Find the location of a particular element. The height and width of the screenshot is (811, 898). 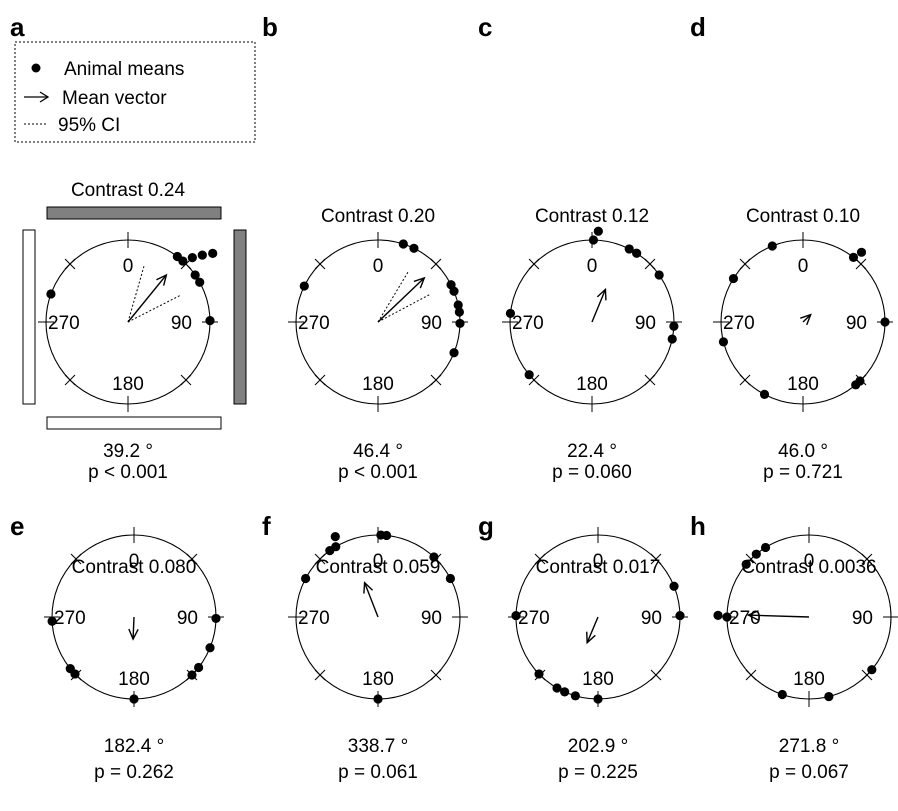

panel-title: Contrast 0.059 is located at coordinates (378, 567).